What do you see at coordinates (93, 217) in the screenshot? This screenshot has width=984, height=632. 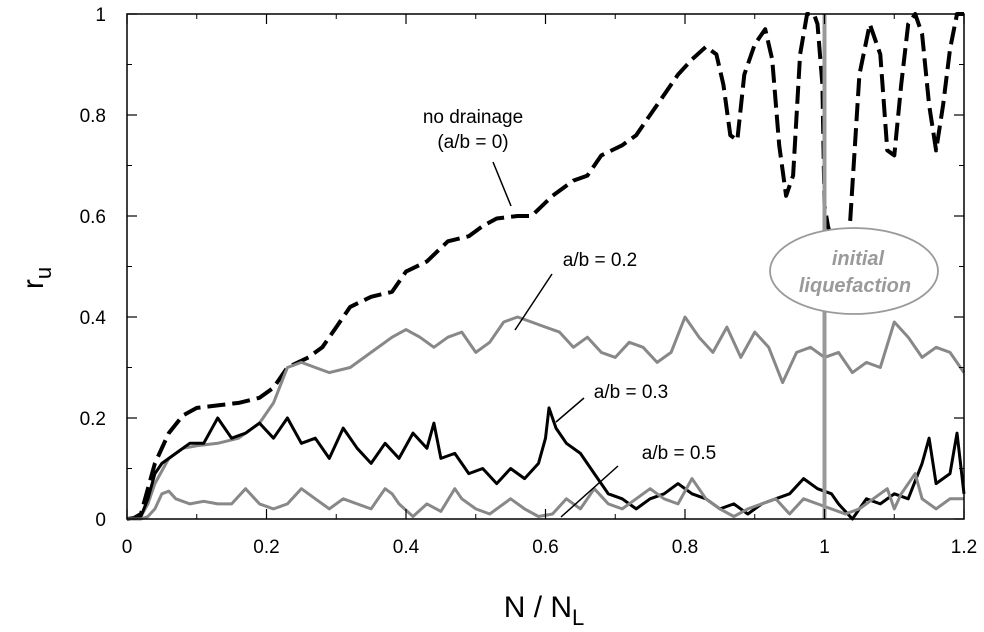 I see `y-tick-label: 0.6` at bounding box center [93, 217].